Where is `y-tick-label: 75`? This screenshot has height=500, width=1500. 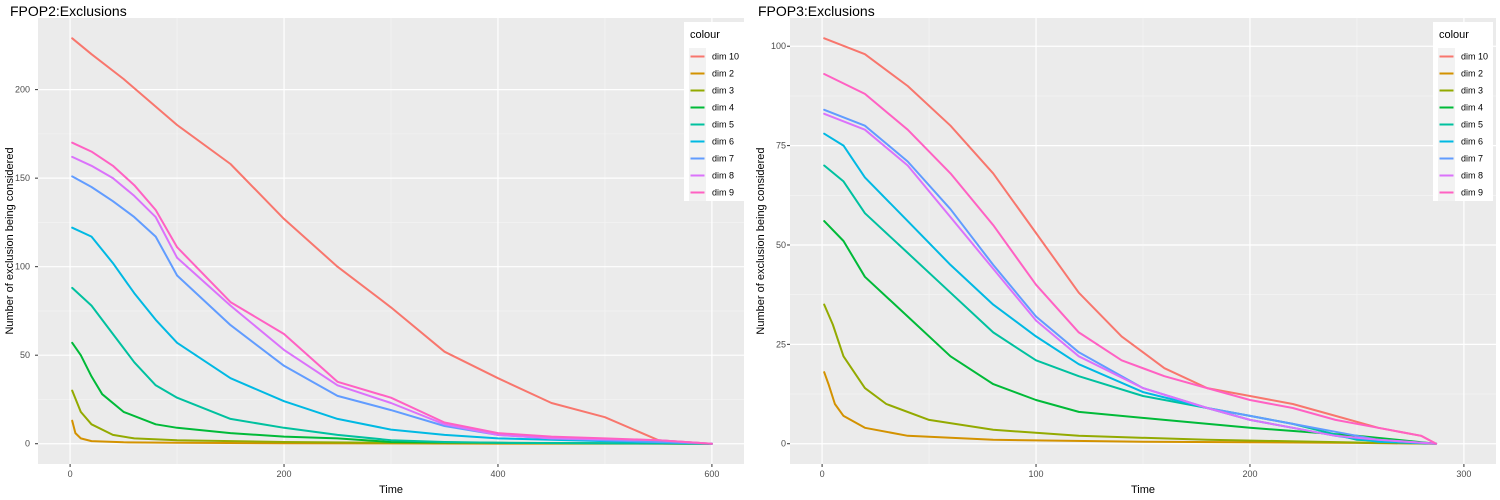 y-tick-label: 75 is located at coordinates (781, 146).